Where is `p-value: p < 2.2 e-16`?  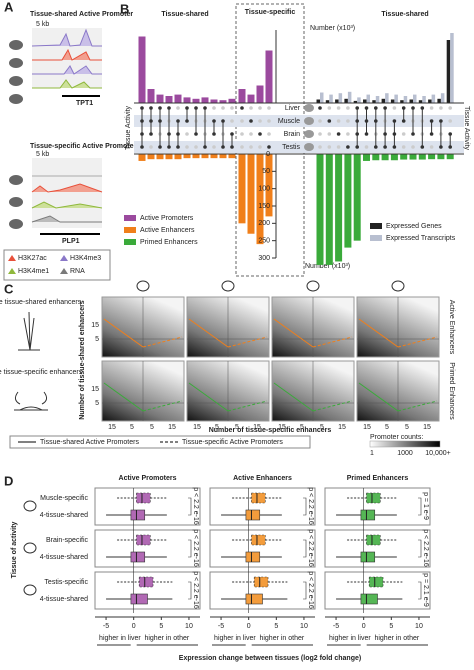 p-value: p < 2.2 e-16 is located at coordinates (310, 590).